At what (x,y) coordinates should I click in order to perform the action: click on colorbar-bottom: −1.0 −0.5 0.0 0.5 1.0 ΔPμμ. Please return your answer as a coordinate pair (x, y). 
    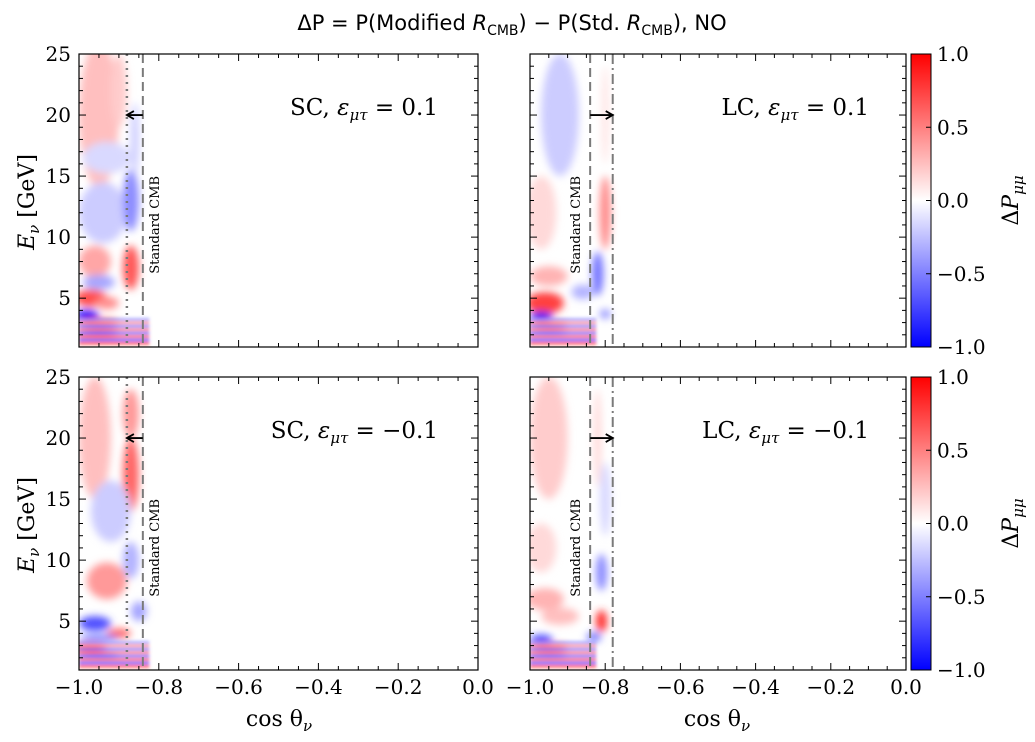
    Looking at the image, I should click on (968, 523).